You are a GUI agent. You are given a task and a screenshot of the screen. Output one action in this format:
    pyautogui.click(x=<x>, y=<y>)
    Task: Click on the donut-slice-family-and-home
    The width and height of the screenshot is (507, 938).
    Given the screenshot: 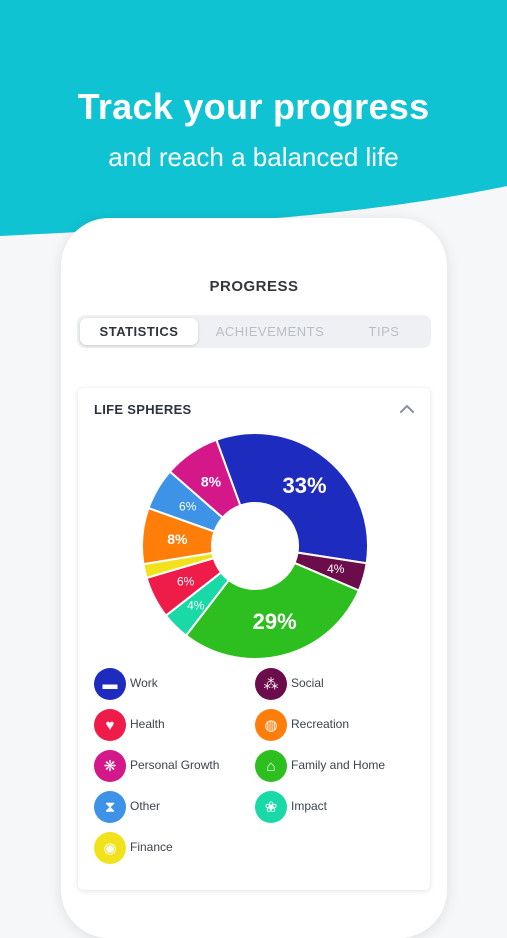 What is the action you would take?
    pyautogui.click(x=272, y=610)
    